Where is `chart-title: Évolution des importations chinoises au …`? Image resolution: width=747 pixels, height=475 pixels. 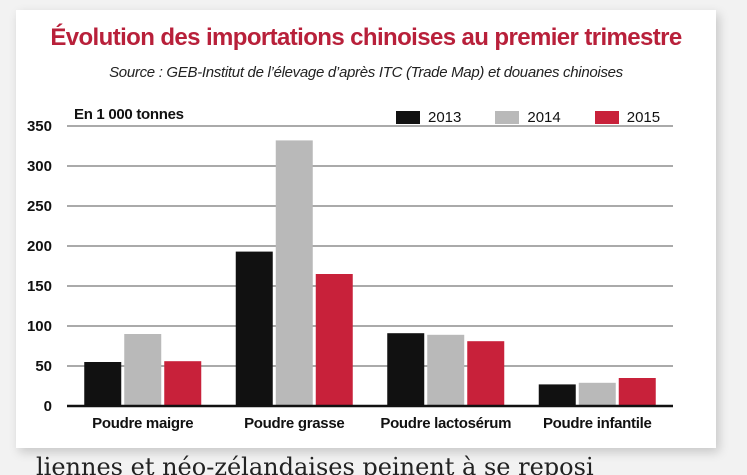 chart-title: Évolution des importations chinoises au … is located at coordinates (366, 37).